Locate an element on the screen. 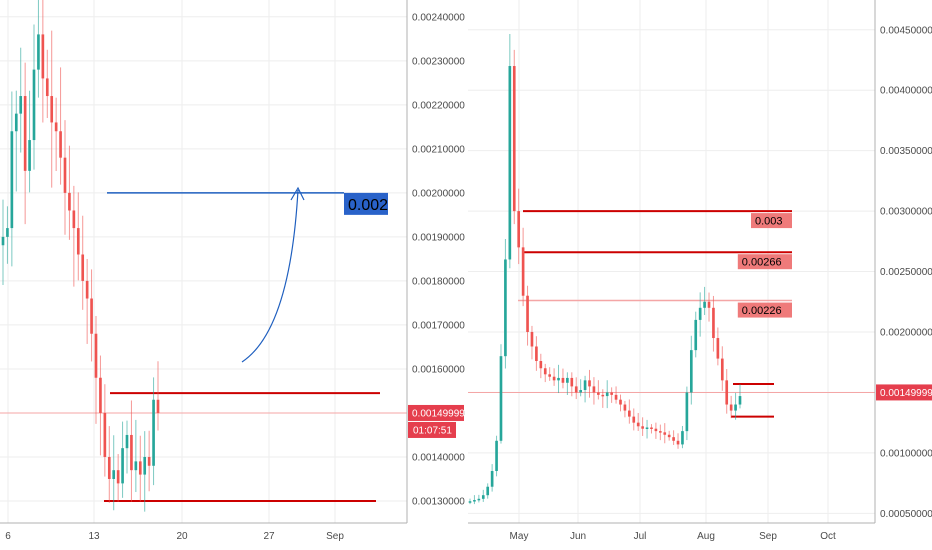 This screenshot has width=932, height=550. y-tick-label: 0.00180000 is located at coordinates (438, 281).